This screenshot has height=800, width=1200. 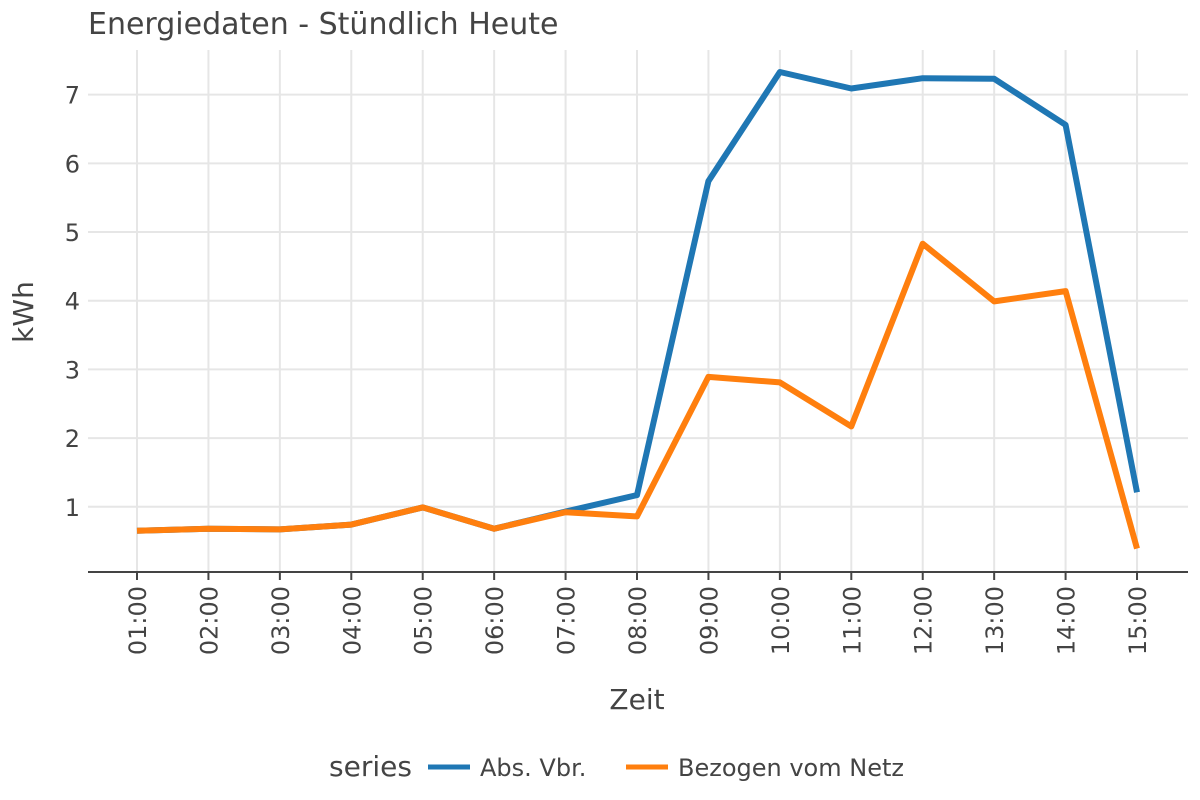 What do you see at coordinates (1138, 620) in the screenshot?
I see `x-tick-label: 15:00` at bounding box center [1138, 620].